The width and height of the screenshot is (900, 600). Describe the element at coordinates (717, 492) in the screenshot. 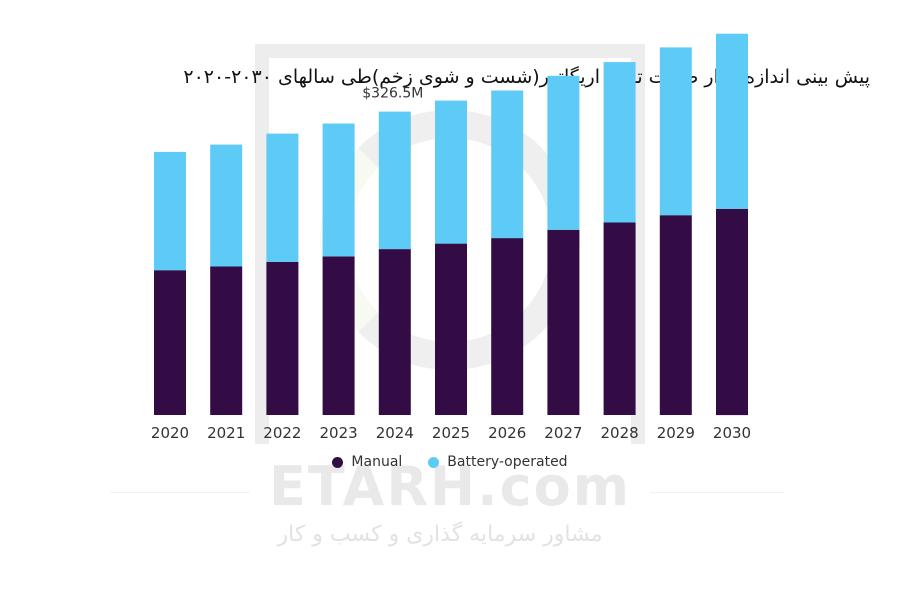

I see `watermark-divider-right` at that location.